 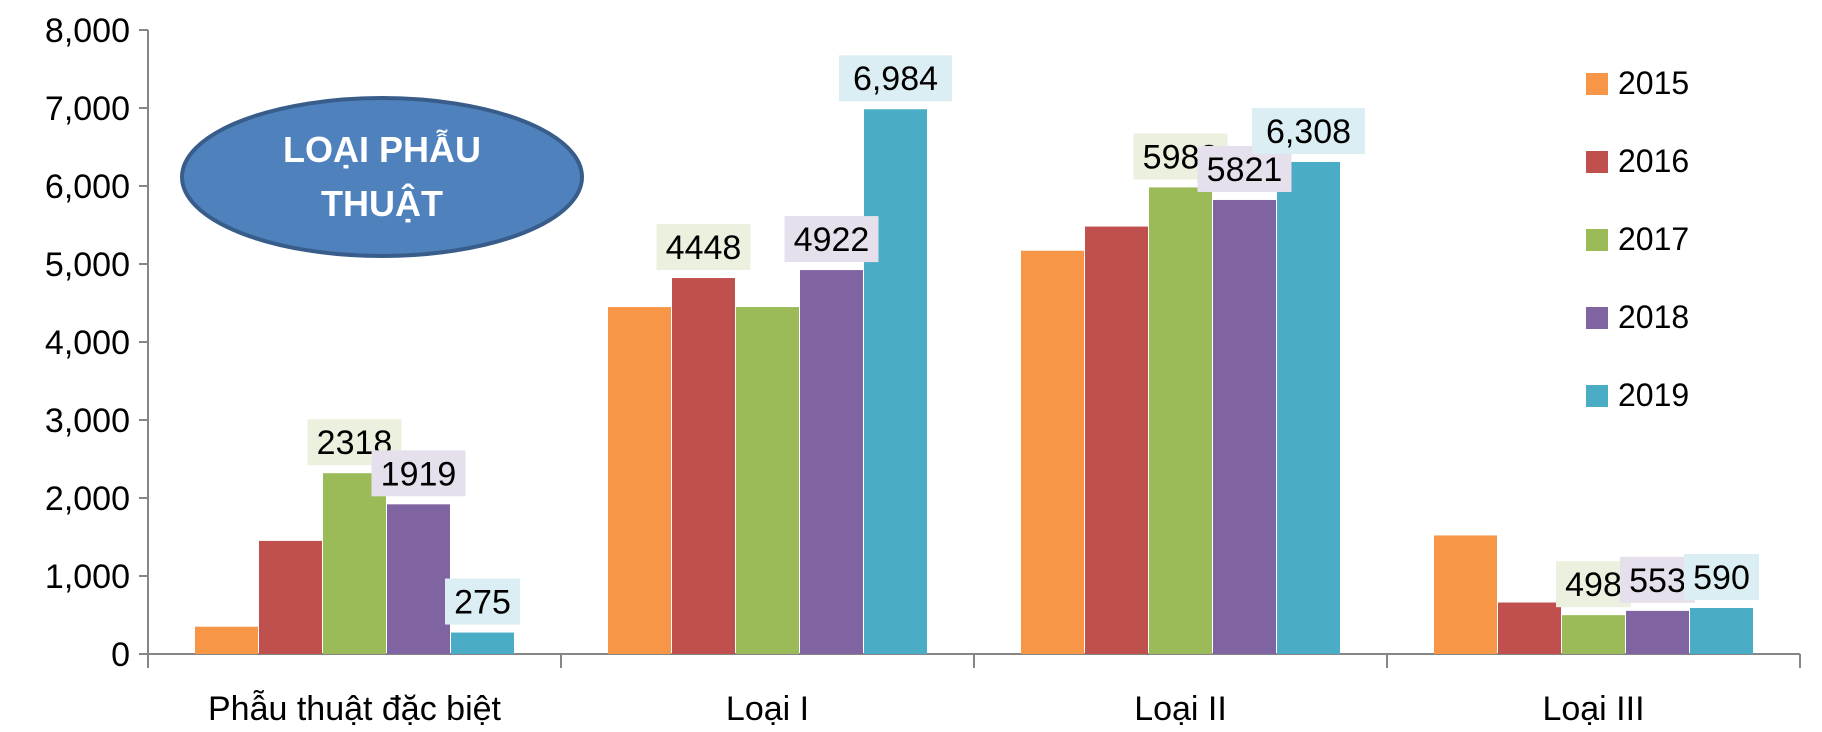 I want to click on data-label: 4922, so click(x=831, y=239).